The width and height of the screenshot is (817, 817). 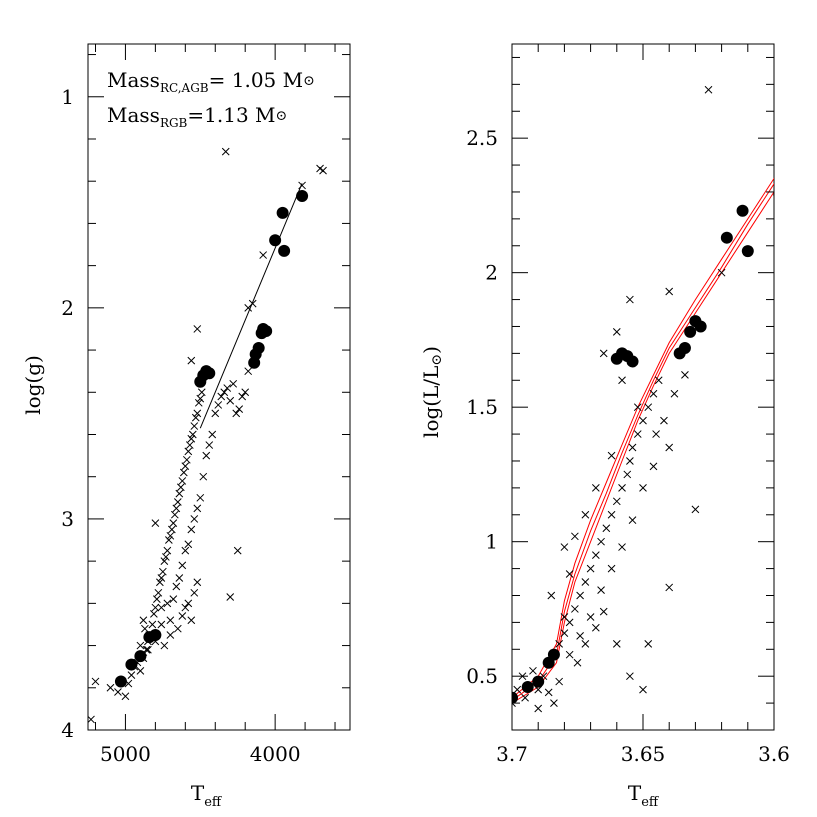 What do you see at coordinates (211, 81) in the screenshot?
I see `annotation-mass-rc-agb: MassRC,AGB= 1.05 M⊙` at bounding box center [211, 81].